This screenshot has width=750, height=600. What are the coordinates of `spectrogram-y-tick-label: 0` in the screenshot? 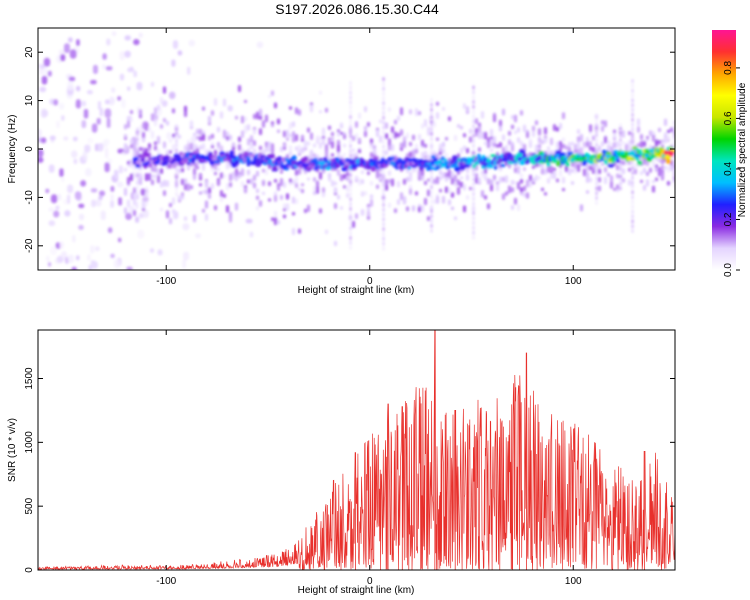 It's located at (29, 149).